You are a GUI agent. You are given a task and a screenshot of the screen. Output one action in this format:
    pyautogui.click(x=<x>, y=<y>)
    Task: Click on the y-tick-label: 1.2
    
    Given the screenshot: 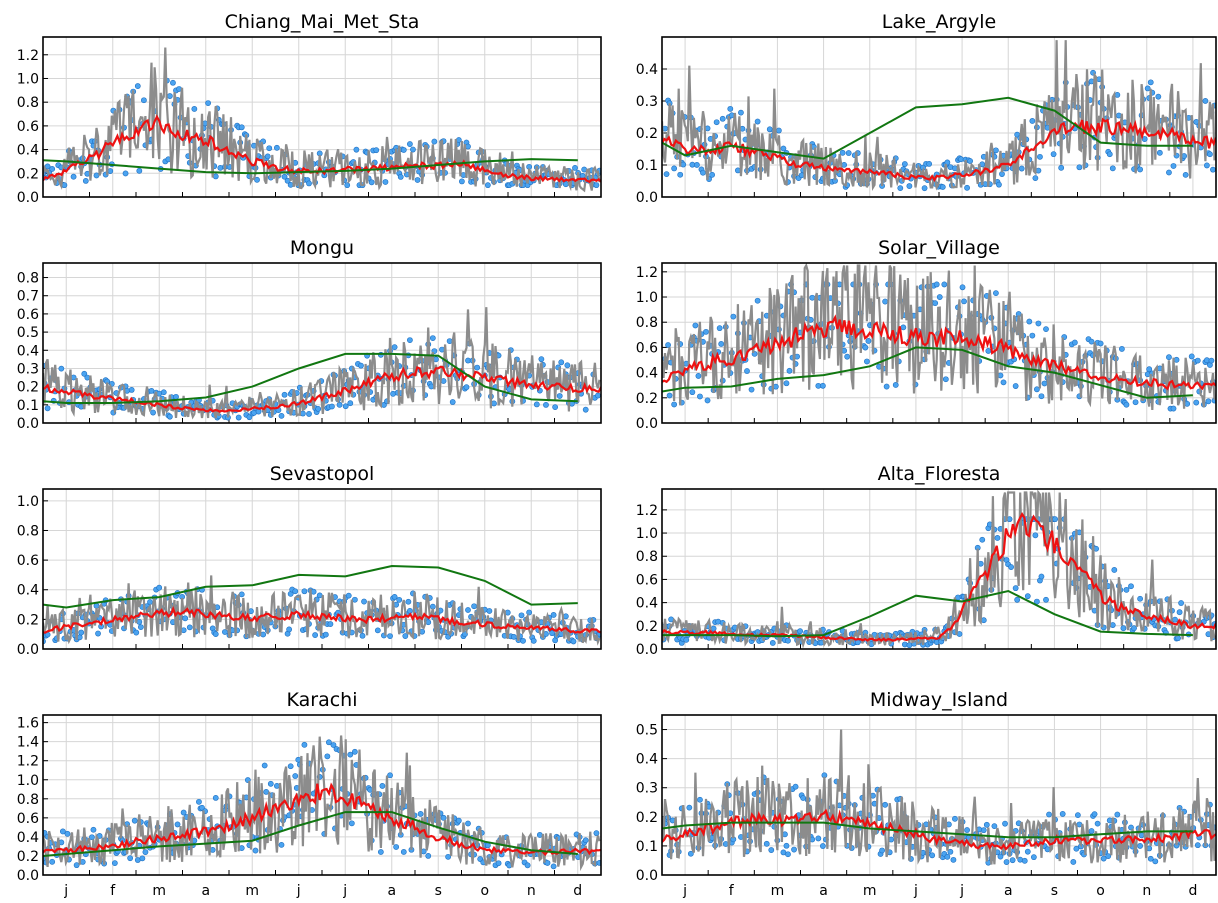 What is the action you would take?
    pyautogui.click(x=28, y=762)
    